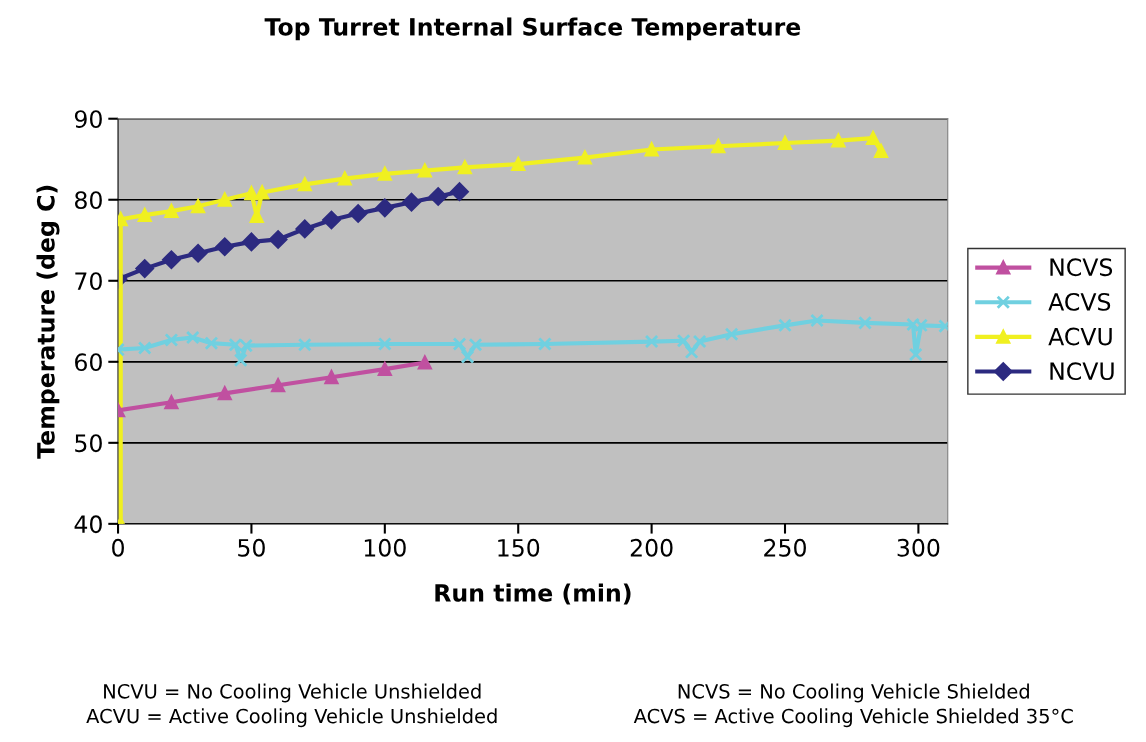  I want to click on text: NCVU = No Cooling Vehicle Unshielded ACVU = Active Cooling Vehicle Unshielded, so click(291, 705).